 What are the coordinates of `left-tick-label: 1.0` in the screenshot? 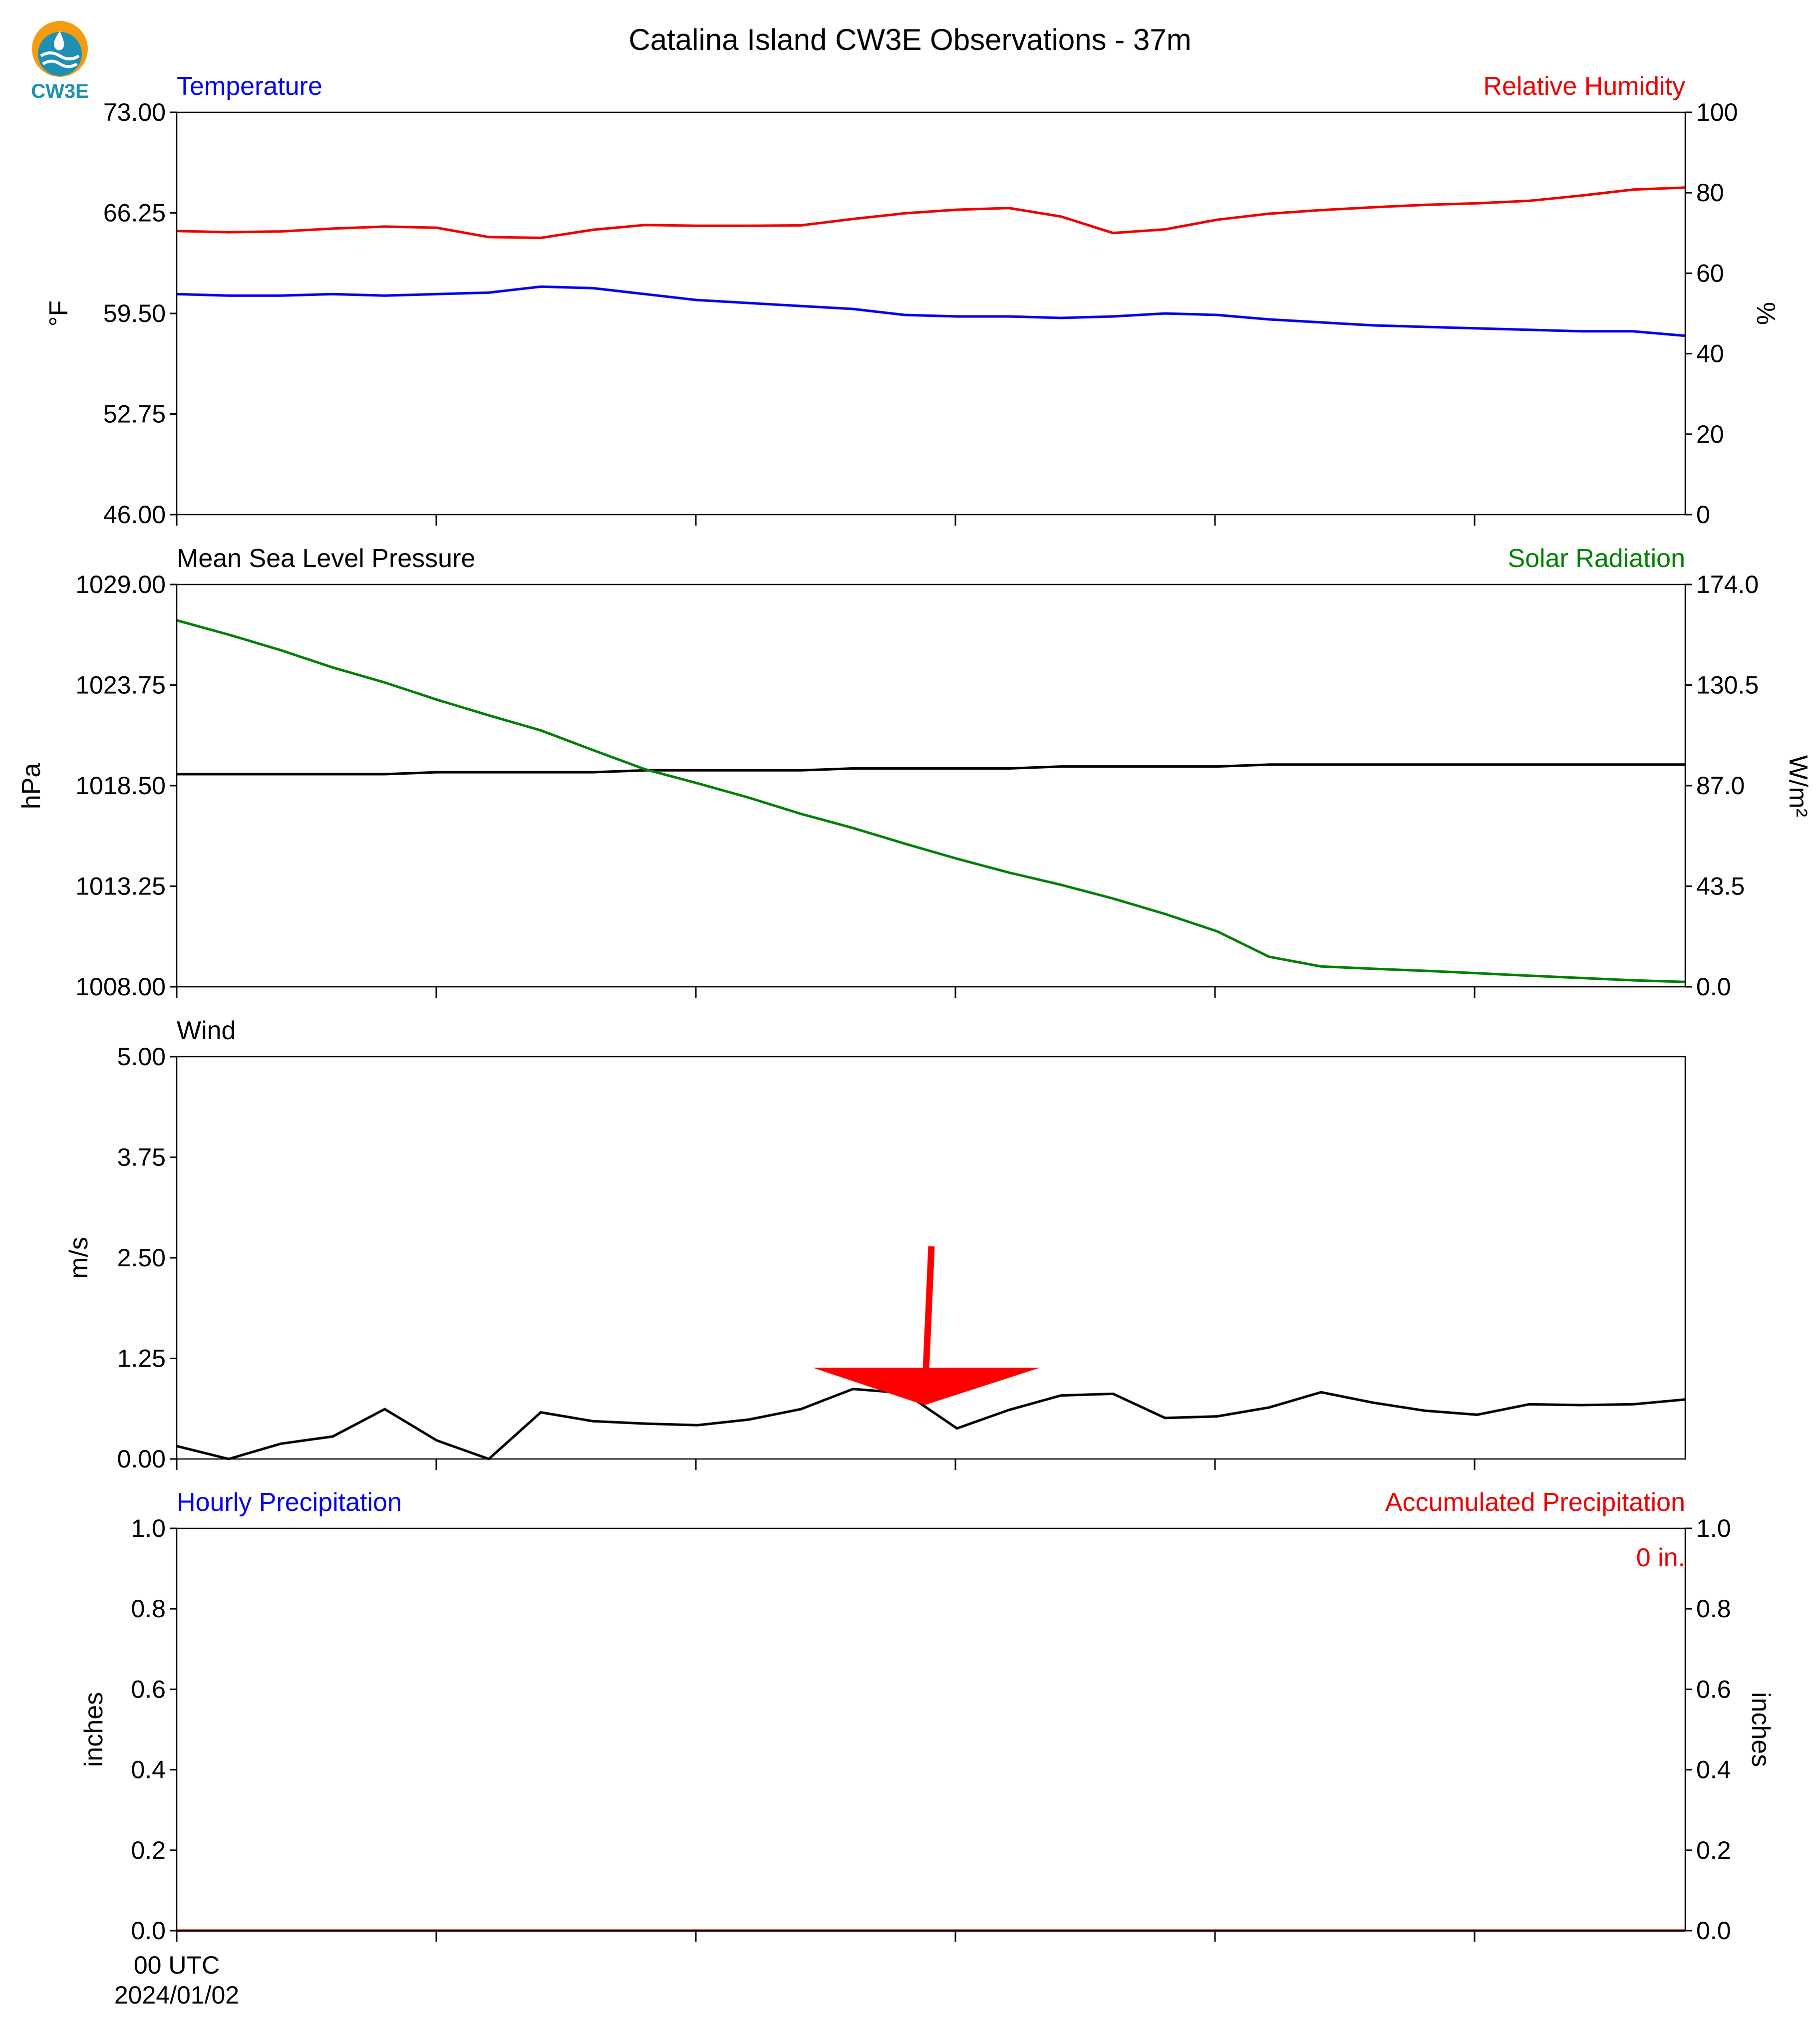 It's located at (148, 1528).